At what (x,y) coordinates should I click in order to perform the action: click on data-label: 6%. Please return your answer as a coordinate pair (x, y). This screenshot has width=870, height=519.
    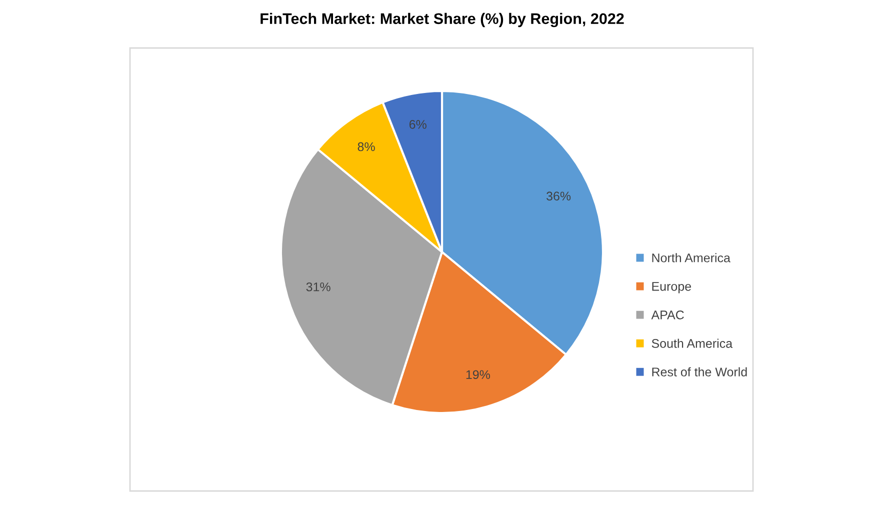
    Looking at the image, I should click on (417, 124).